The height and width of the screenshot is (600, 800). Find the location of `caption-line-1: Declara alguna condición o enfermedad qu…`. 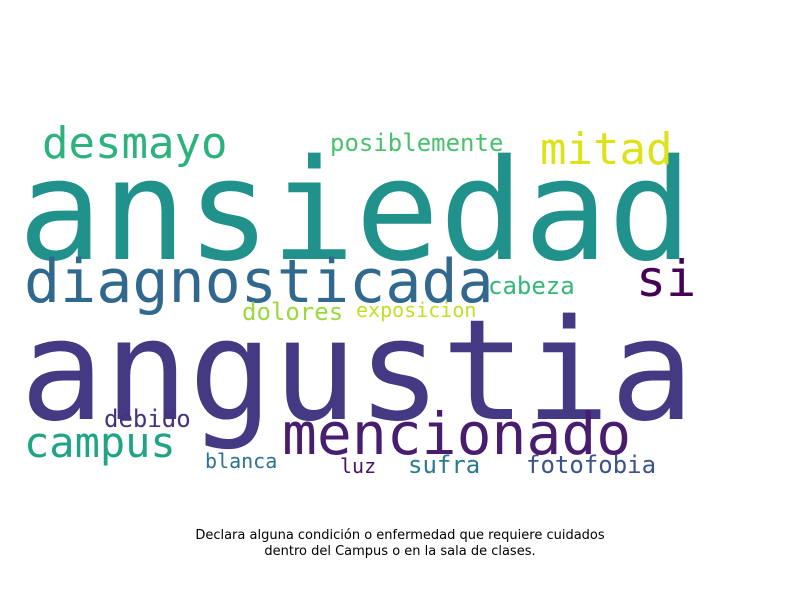

caption-line-1: Declara alguna condición o enfermedad qu… is located at coordinates (400, 535).